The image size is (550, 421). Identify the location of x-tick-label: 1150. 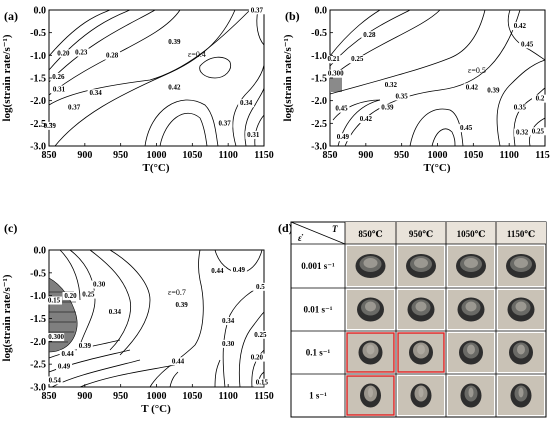
(542, 155).